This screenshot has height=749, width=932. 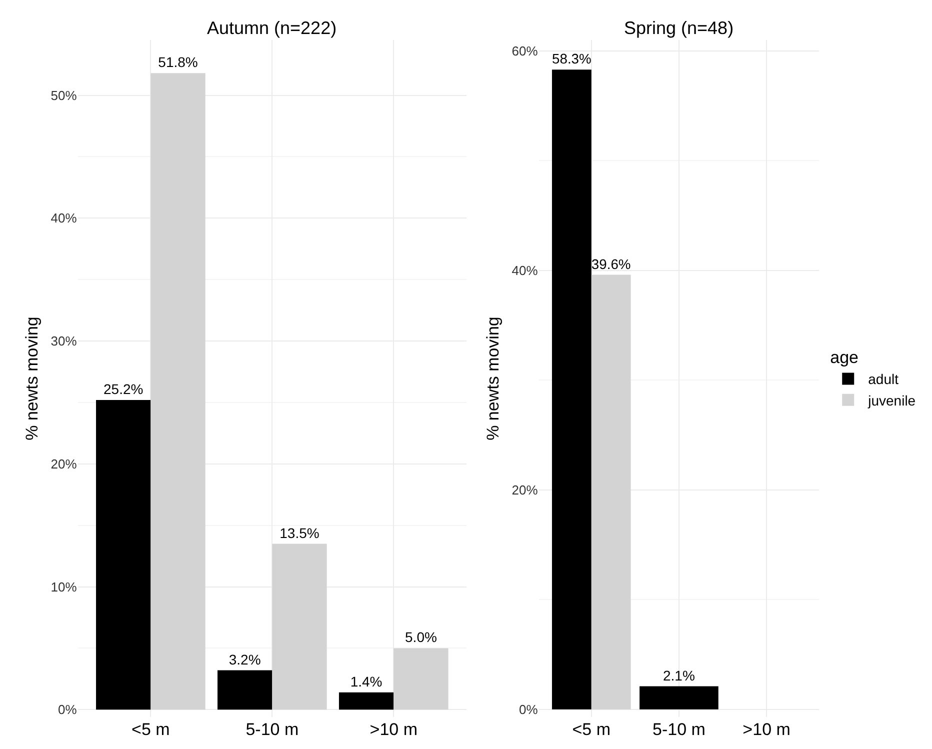 I want to click on legend-label: juvenile, so click(x=891, y=400).